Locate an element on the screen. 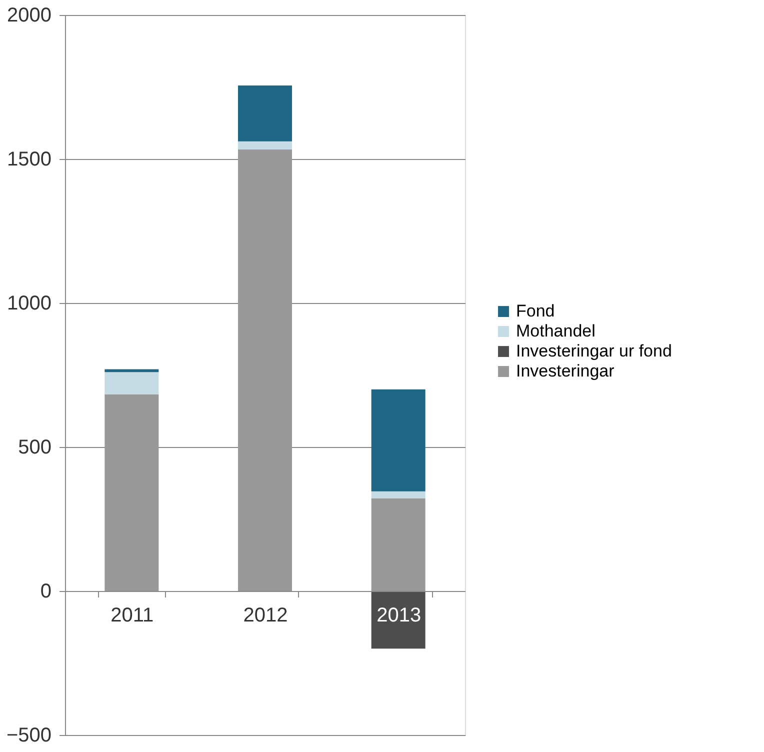 The image size is (764, 752). x-tick-label: 2013 is located at coordinates (399, 615).